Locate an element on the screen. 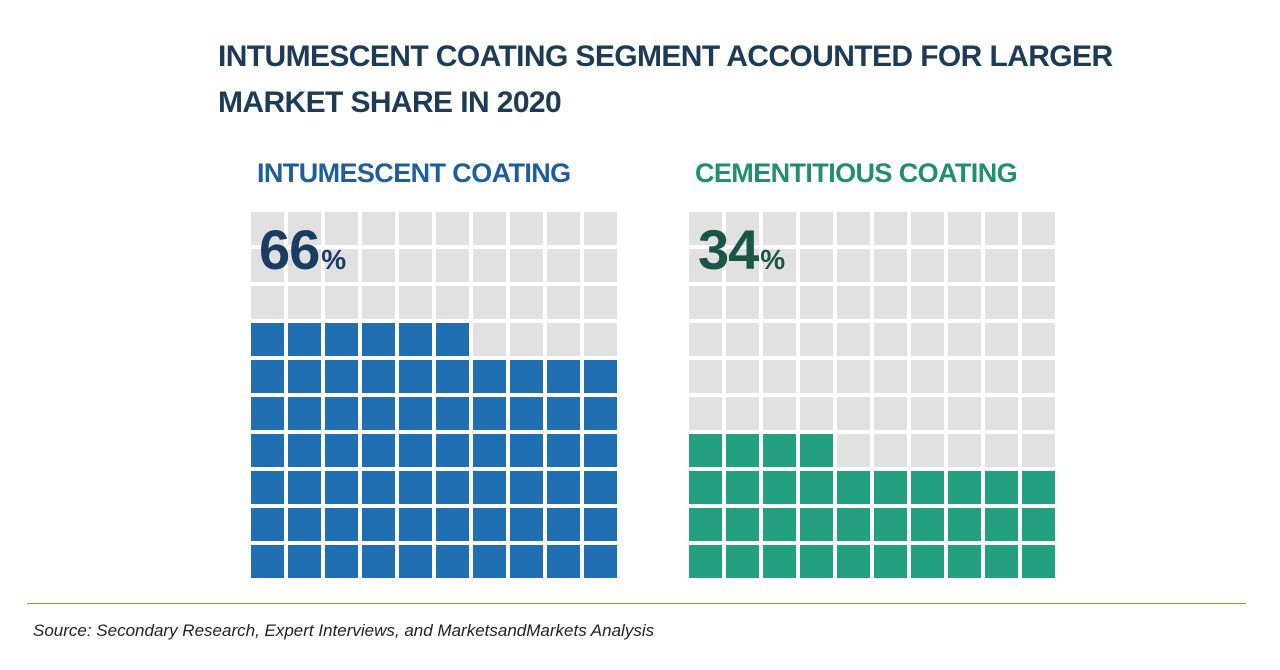  cementitious-percentage: 34% is located at coordinates (741, 257).